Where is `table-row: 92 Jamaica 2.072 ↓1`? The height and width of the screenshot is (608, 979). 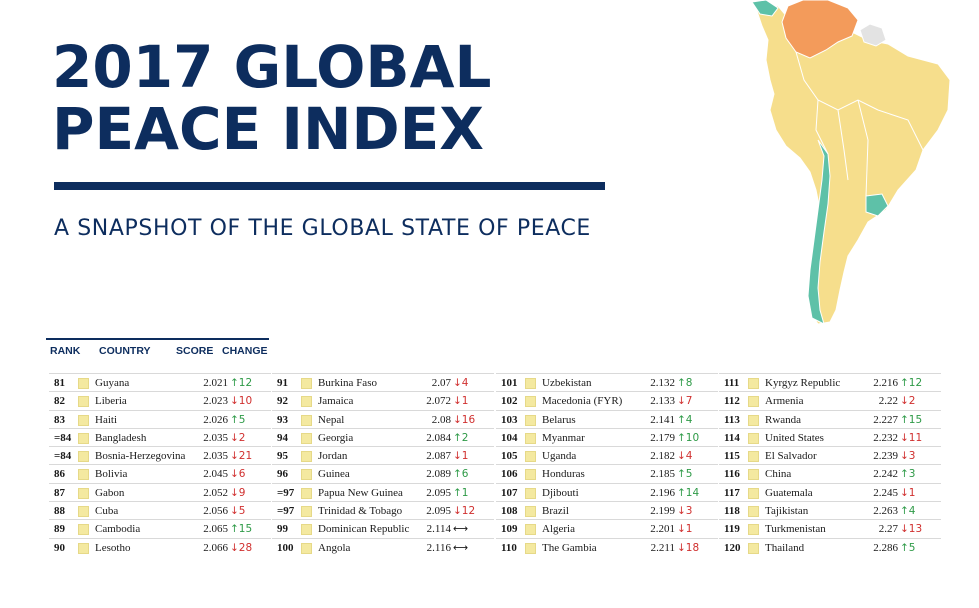
table-row: 92 Jamaica 2.072 ↓1 is located at coordinates (383, 400).